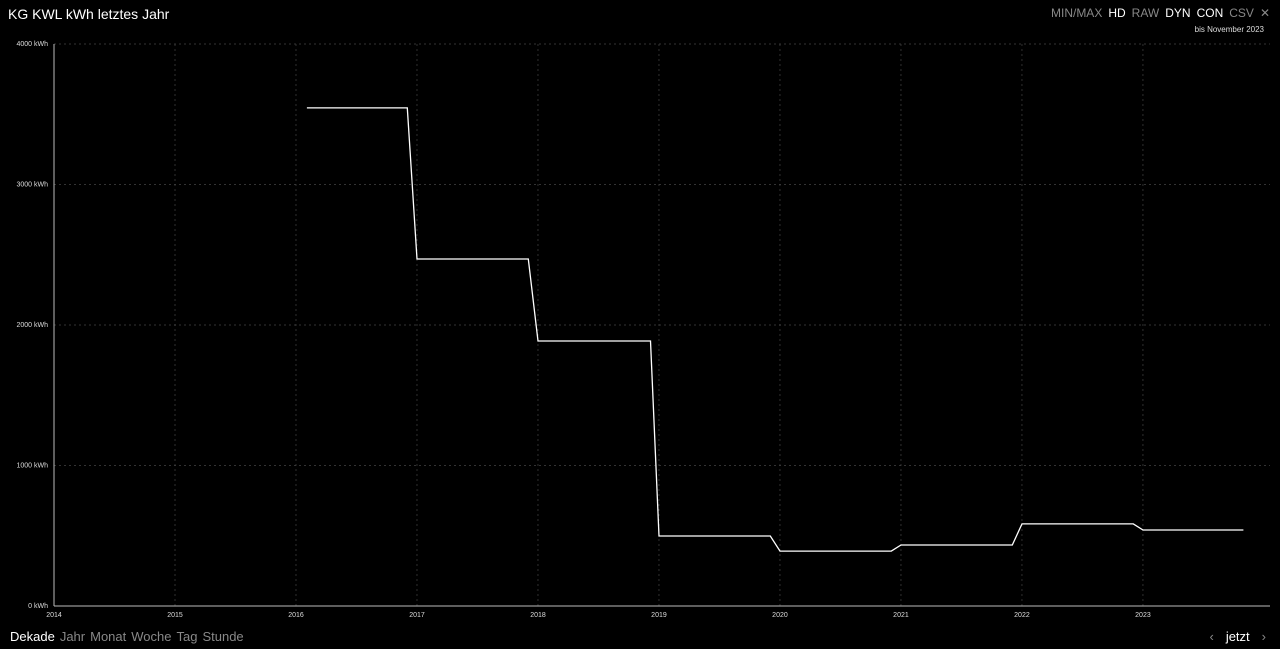 The width and height of the screenshot is (1280, 649). I want to click on y-tick-label: 3000 kWh, so click(32, 184).